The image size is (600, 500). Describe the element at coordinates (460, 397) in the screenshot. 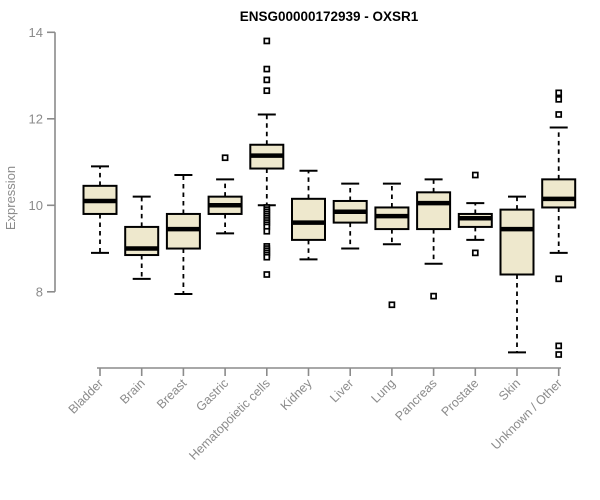

I see `x-tick-label: Prostate` at that location.